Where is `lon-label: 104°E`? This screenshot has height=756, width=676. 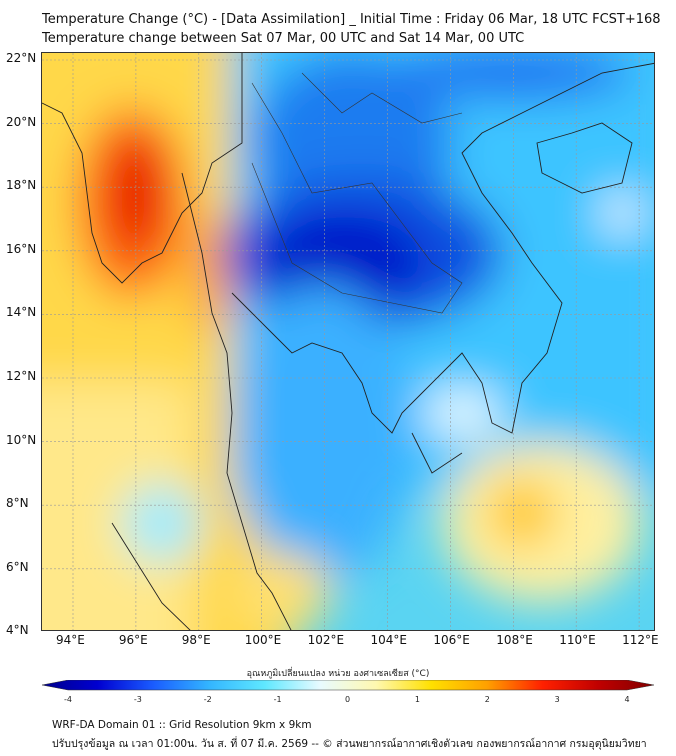
lon-label: 104°E is located at coordinates (389, 640).